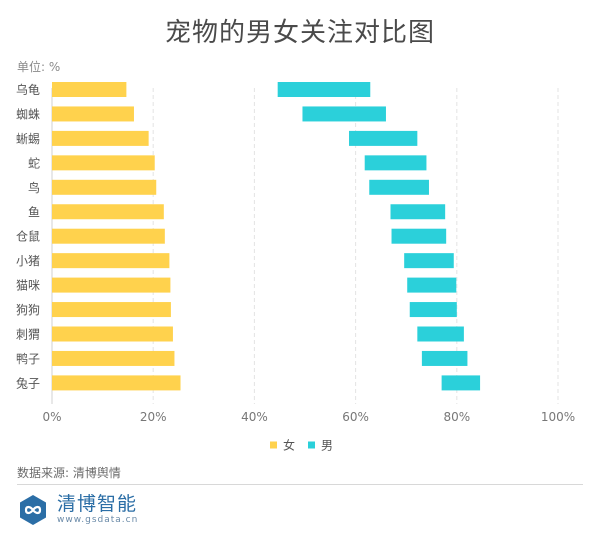 The width and height of the screenshot is (600, 536). I want to click on footer-divider, so click(300, 484).